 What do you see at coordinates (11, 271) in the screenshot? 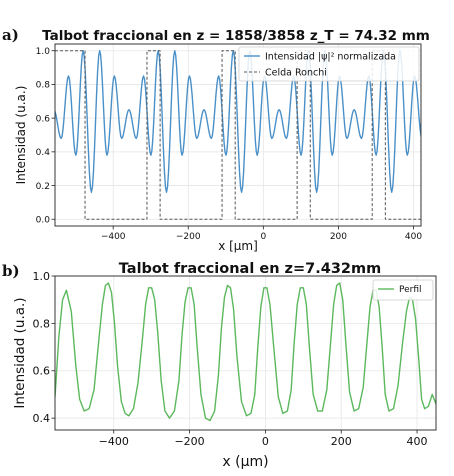
I see `panel-label: b)` at bounding box center [11, 271].